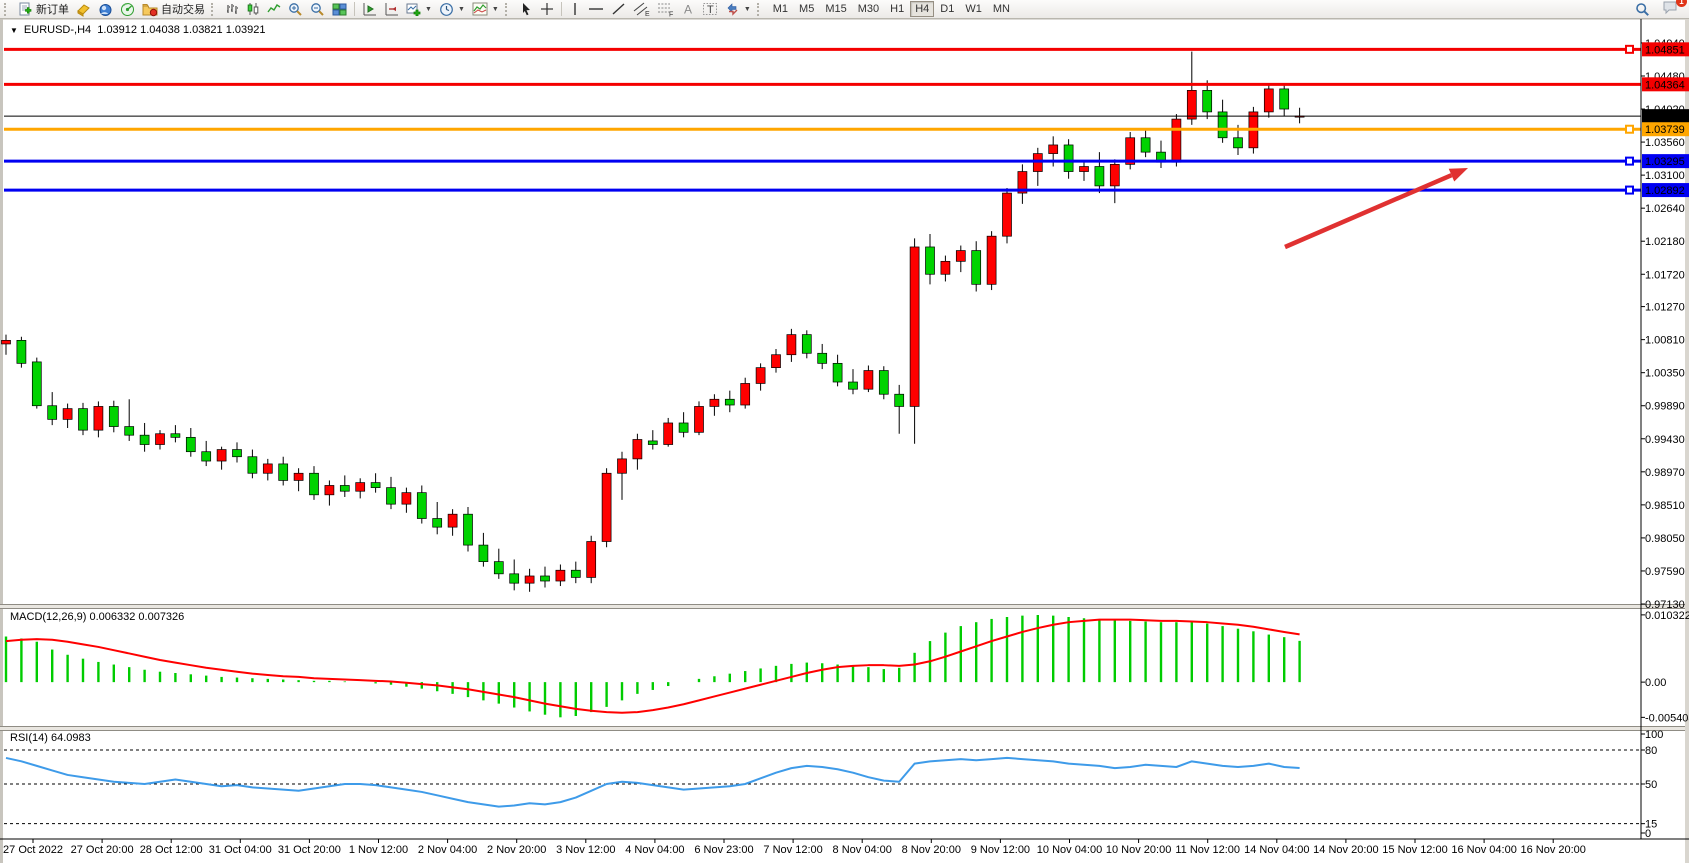 The image size is (1689, 863). What do you see at coordinates (641, 9) in the screenshot?
I see `equidistant-channel-tool-button: E` at bounding box center [641, 9].